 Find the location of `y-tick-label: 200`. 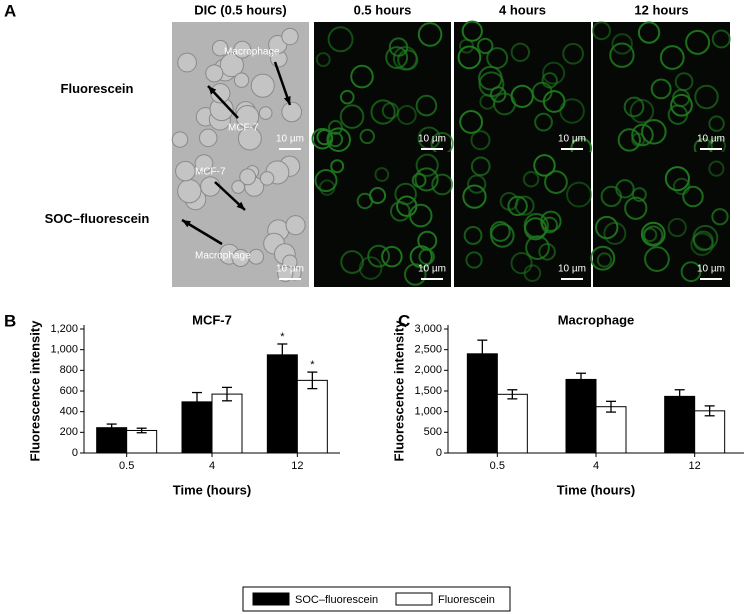

y-tick-label: 200 is located at coordinates (69, 432).